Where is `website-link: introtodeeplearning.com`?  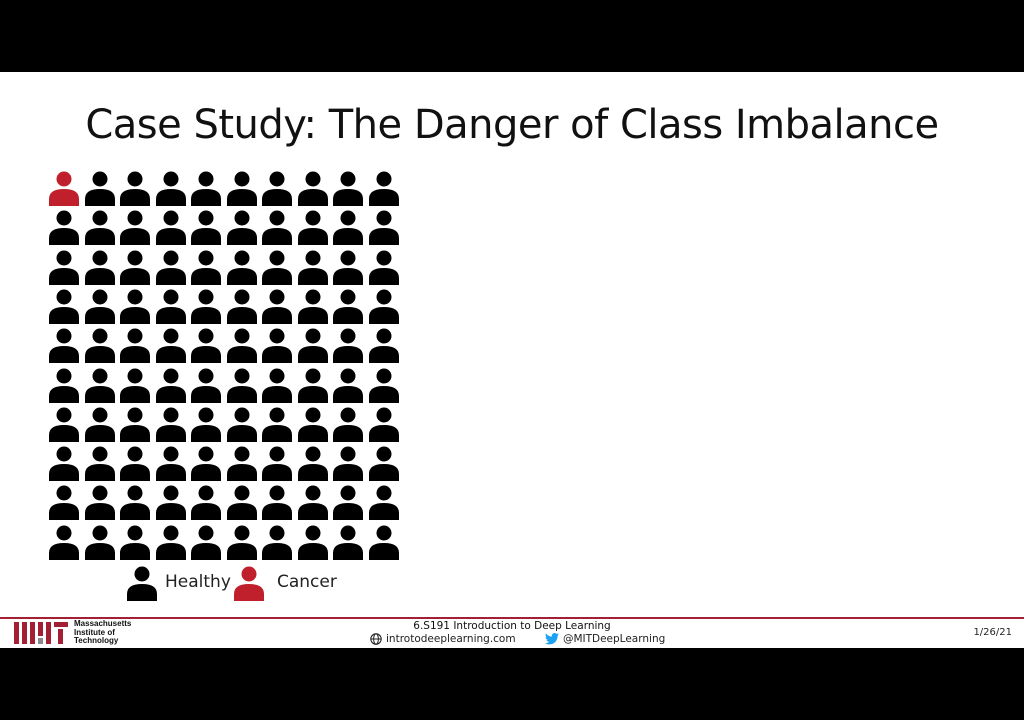 website-link: introtodeeplearning.com is located at coordinates (443, 639).